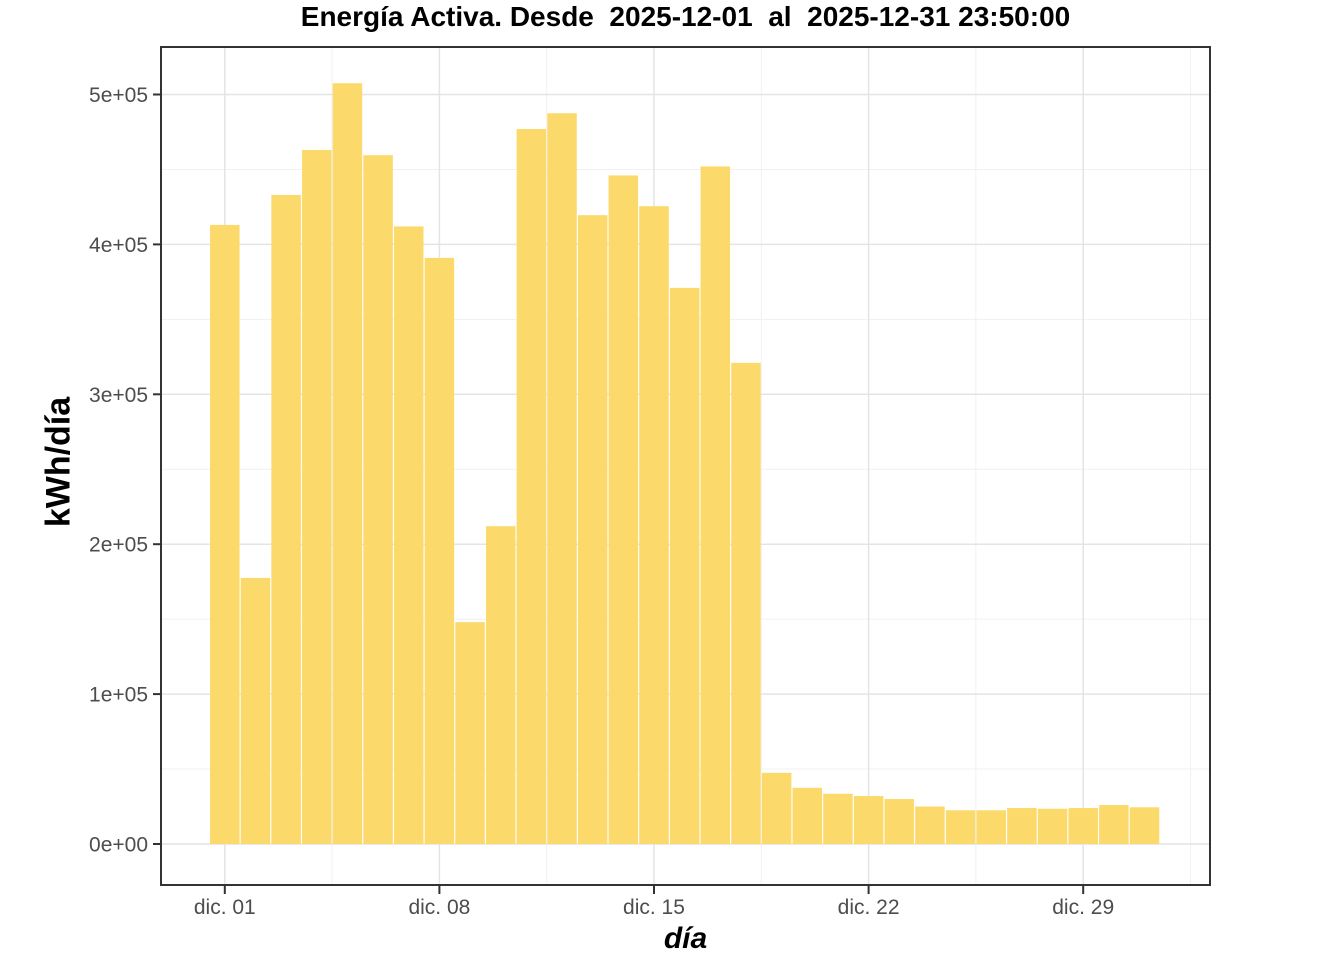 This screenshot has height=960, width=1344. What do you see at coordinates (118, 545) in the screenshot?
I see `y-tick-label: 2e+05` at bounding box center [118, 545].